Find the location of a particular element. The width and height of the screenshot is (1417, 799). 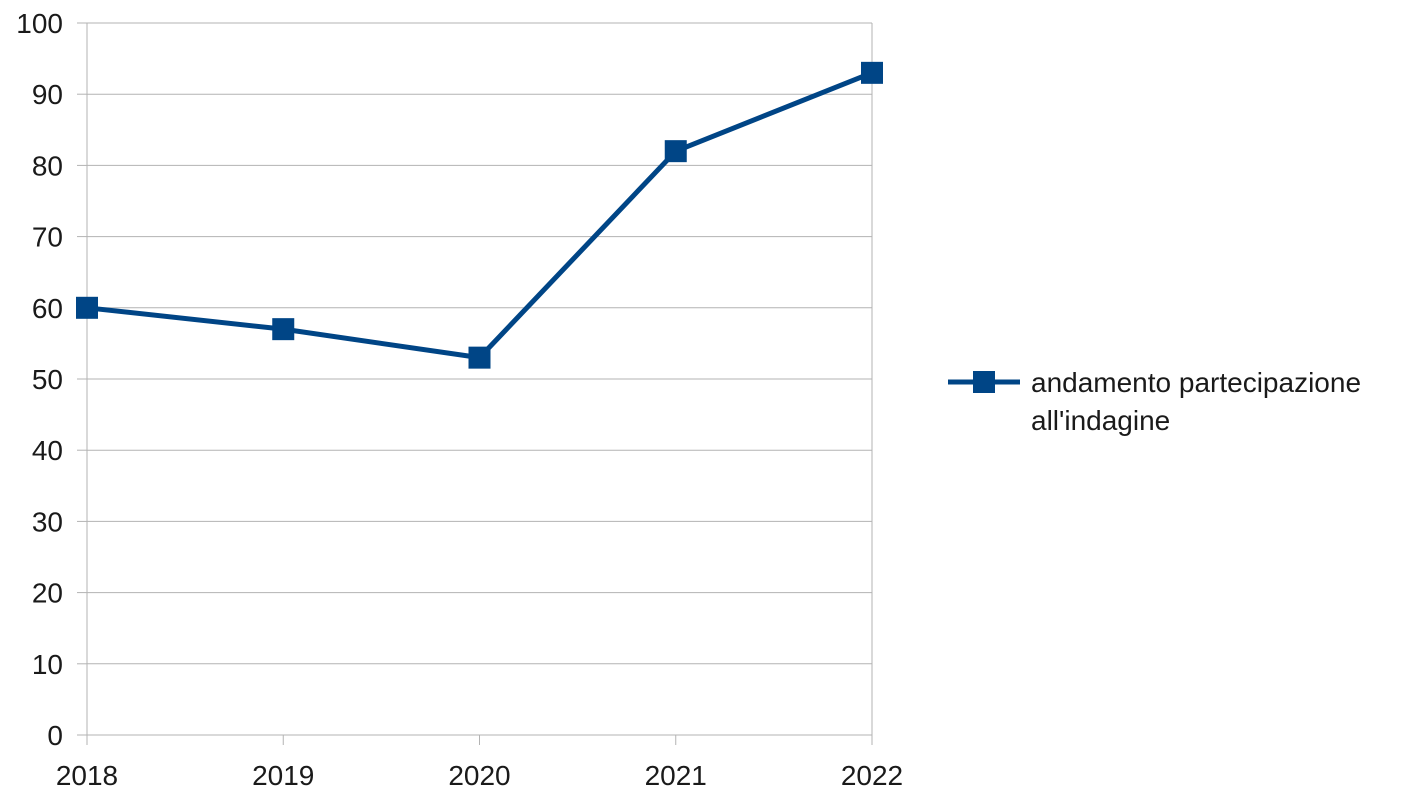

x-tick-labels: 2018 2019 2020 2021 2022 is located at coordinates (479, 775).